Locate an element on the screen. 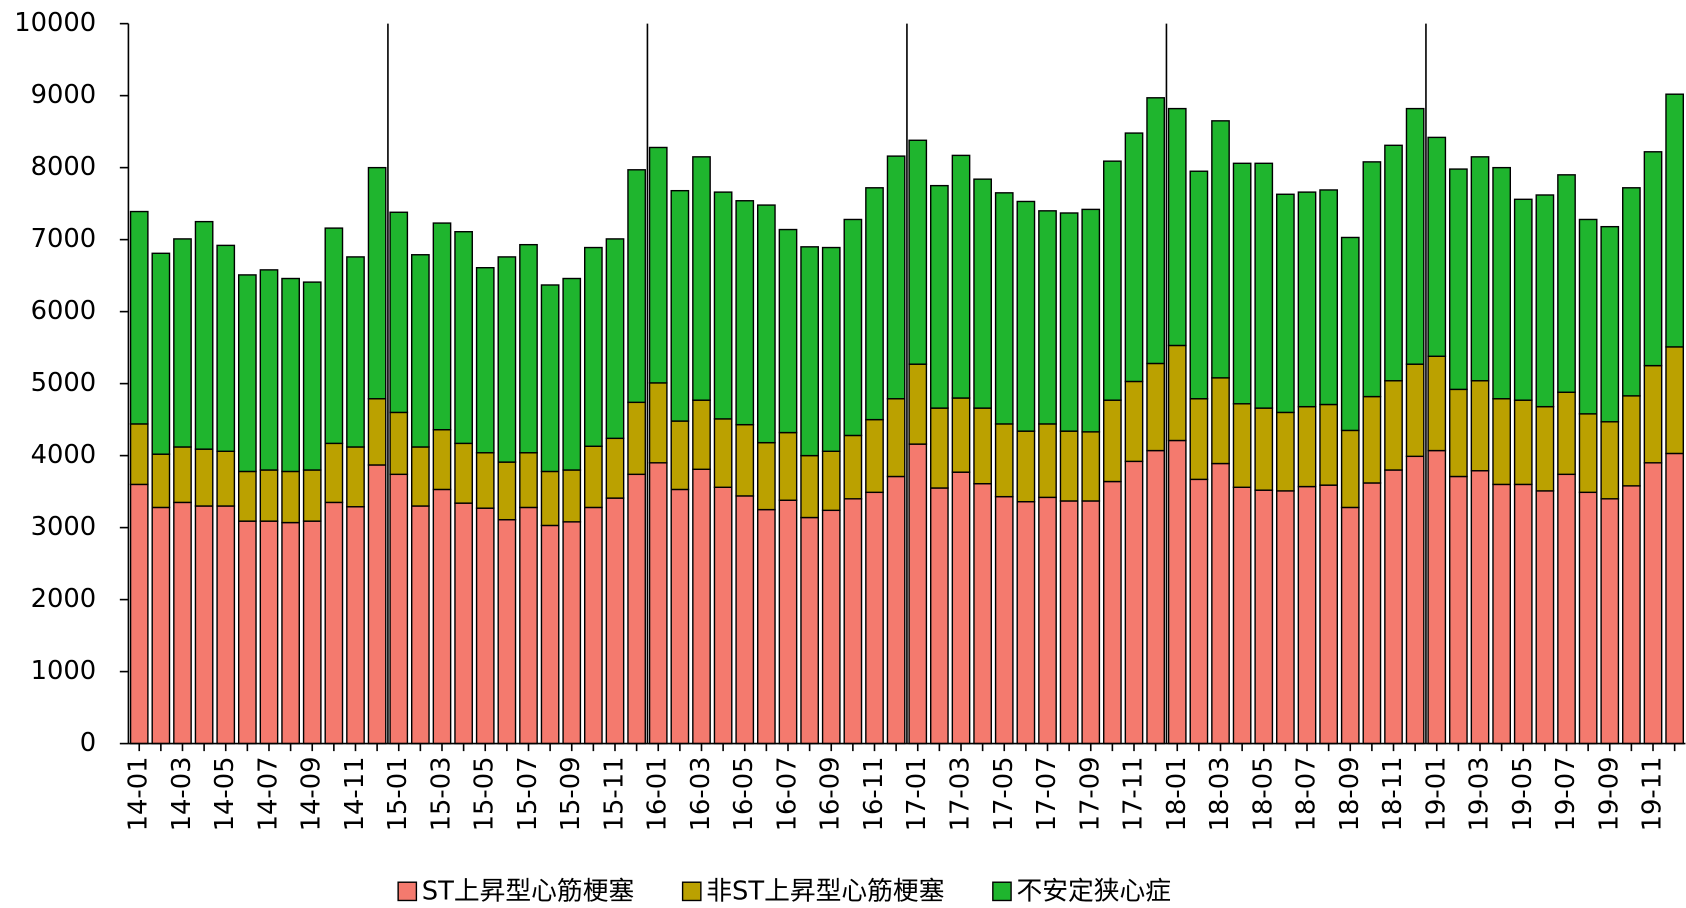 The image size is (1686, 908). x-tick-label: 19-07 is located at coordinates (1566, 793).